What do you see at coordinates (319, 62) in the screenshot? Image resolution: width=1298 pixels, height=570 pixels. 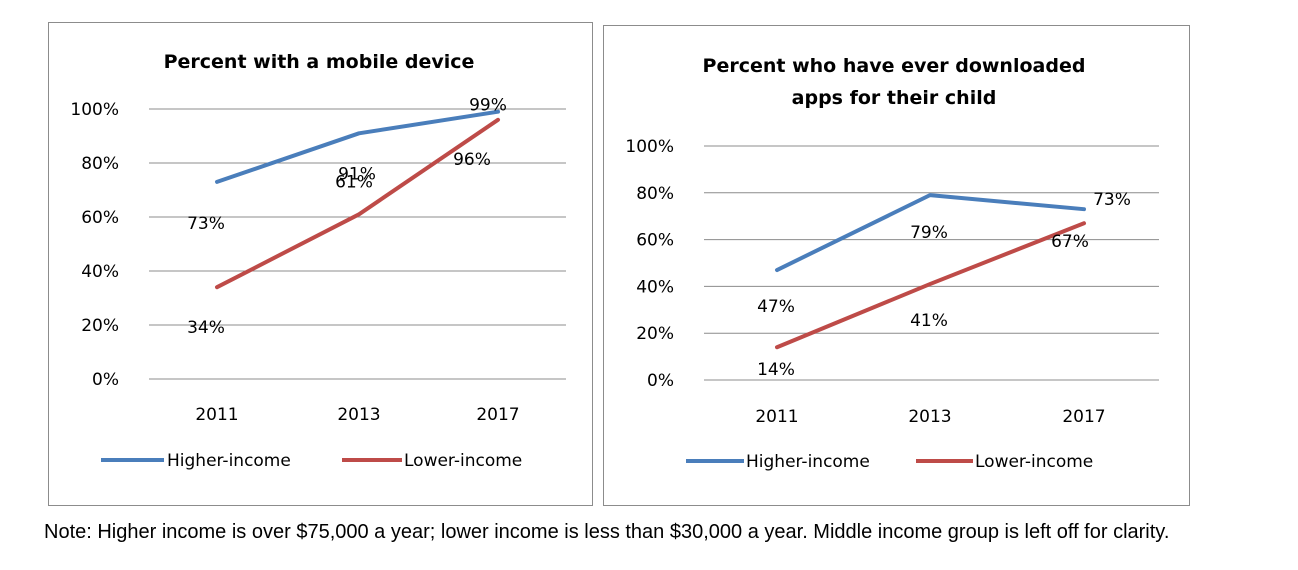 I see `chart-title: Percent with a mobile device` at bounding box center [319, 62].